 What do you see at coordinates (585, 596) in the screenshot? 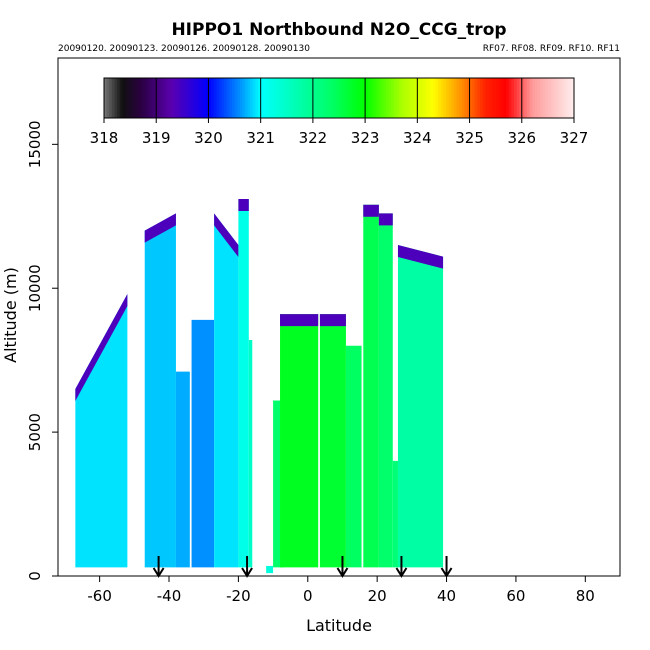
I see `x-tick-label: 80` at bounding box center [585, 596].